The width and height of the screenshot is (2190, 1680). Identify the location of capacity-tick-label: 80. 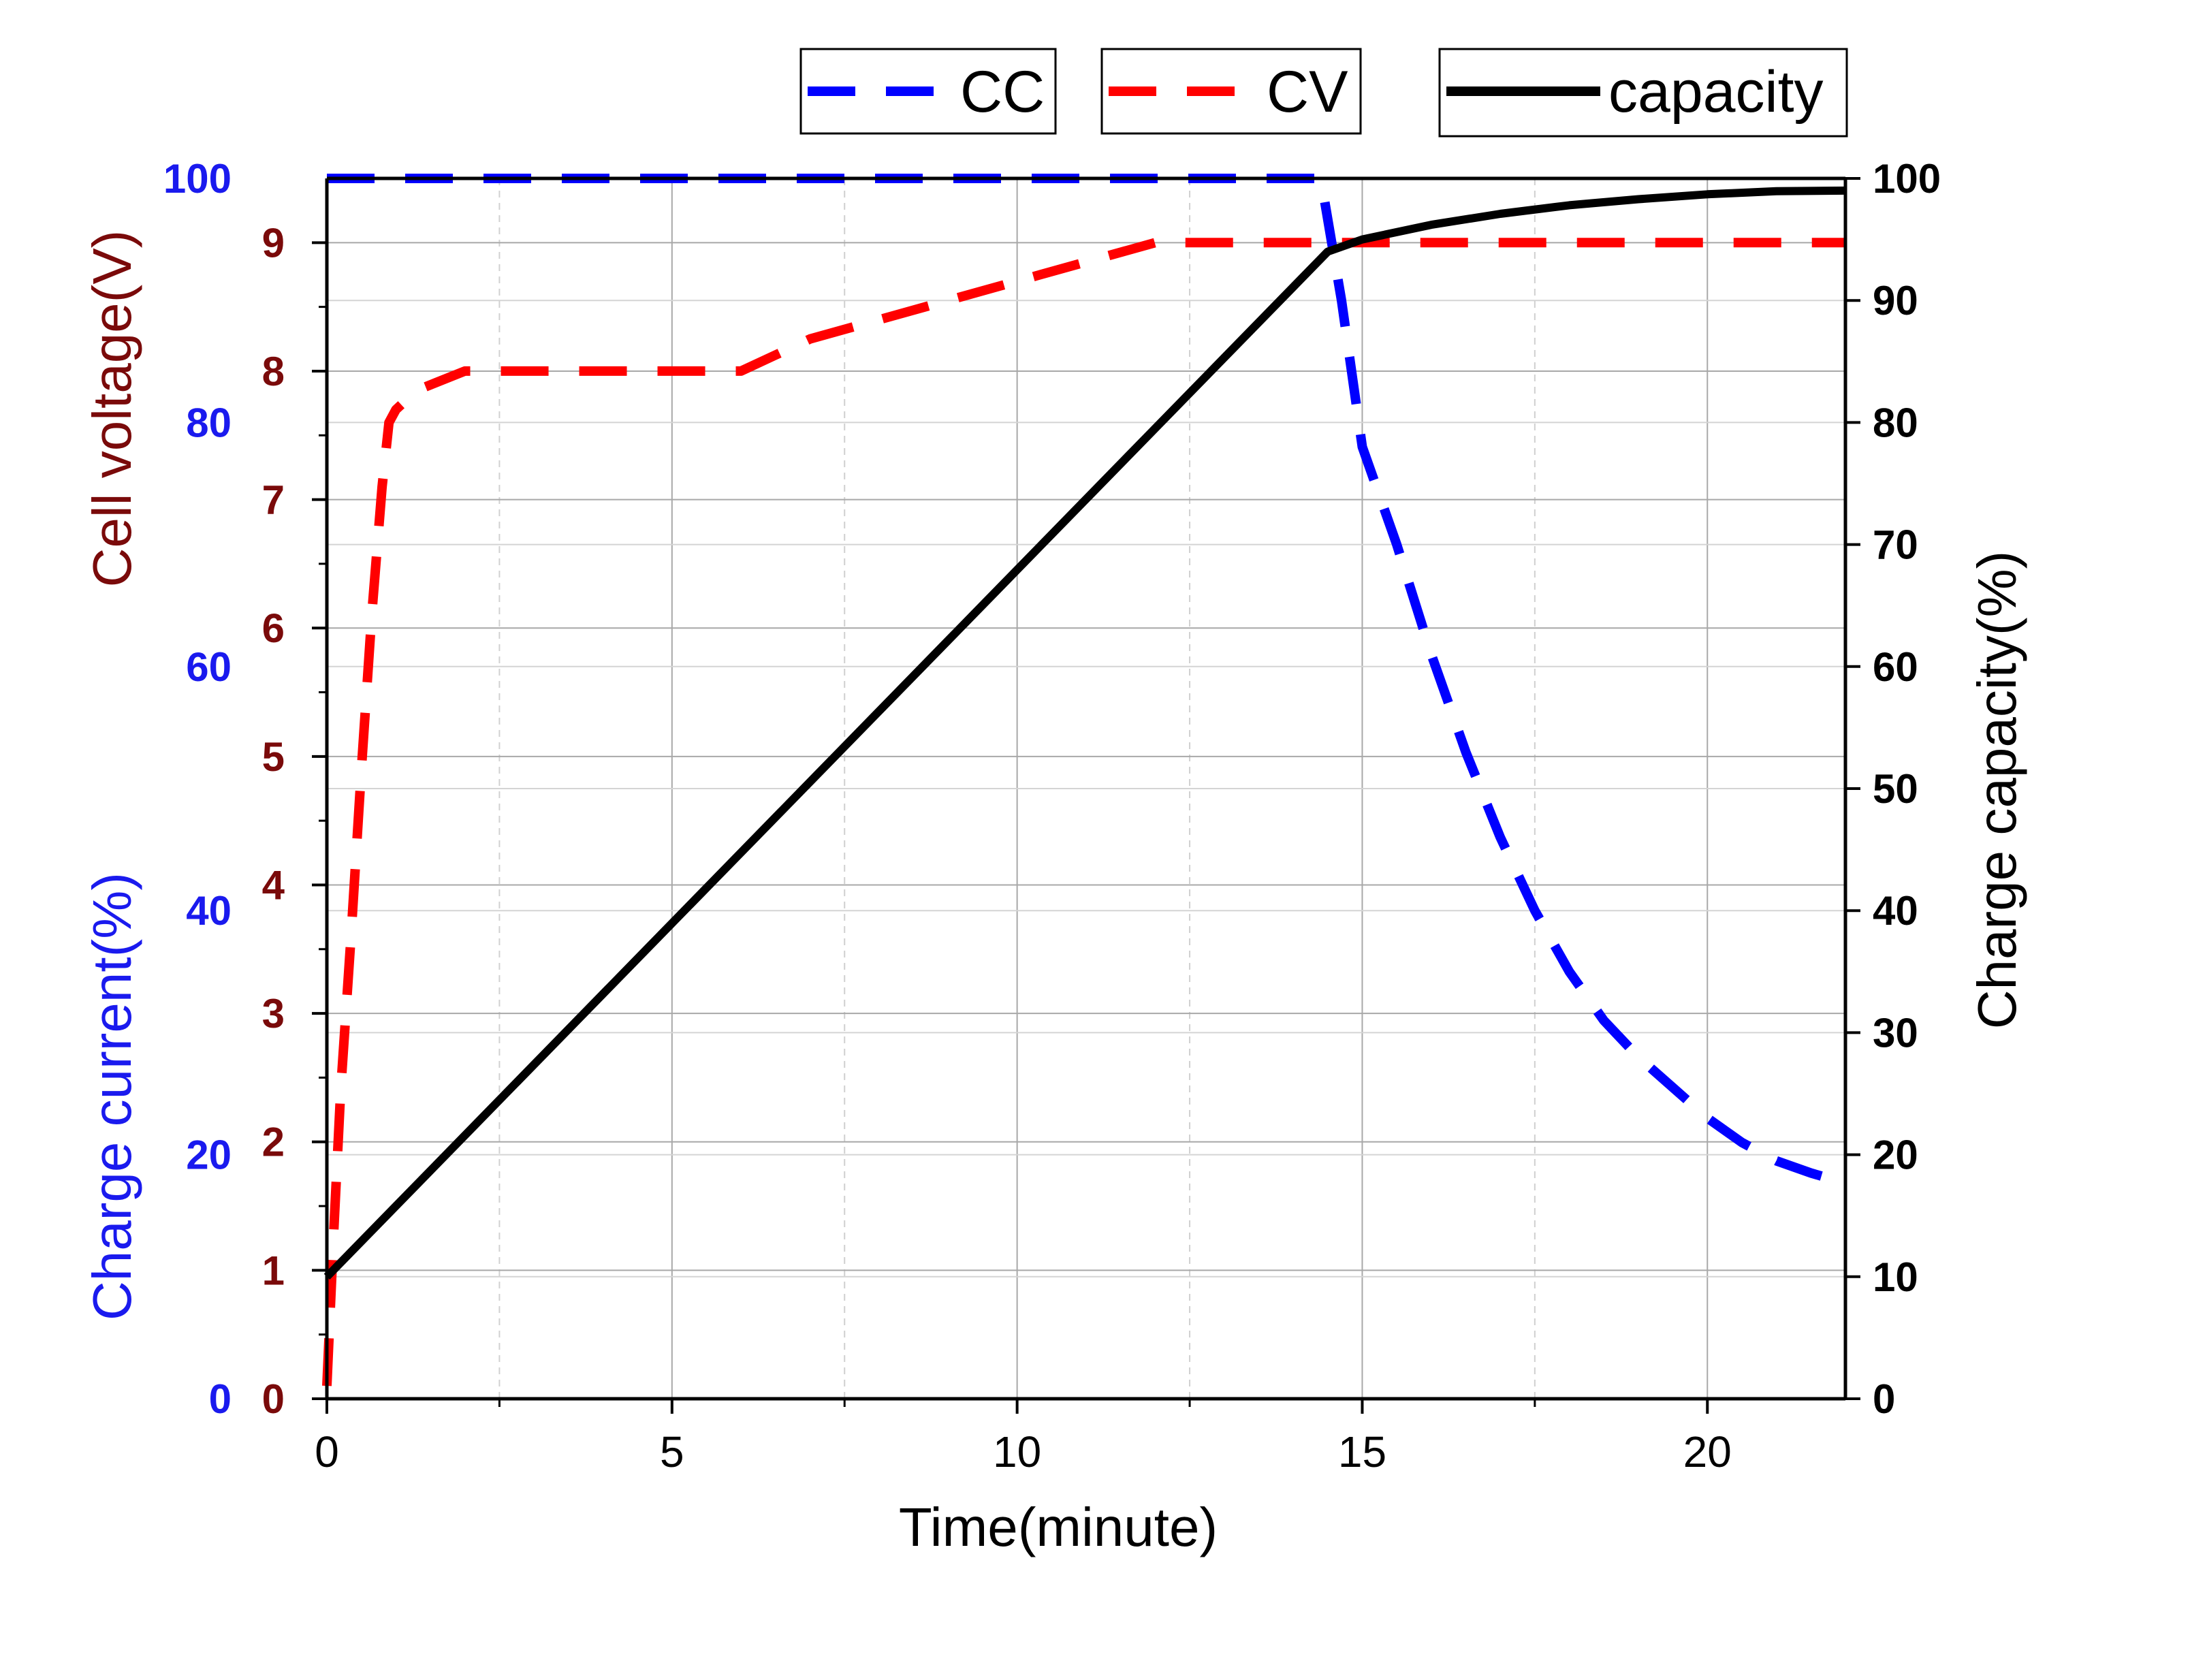
(1895, 422).